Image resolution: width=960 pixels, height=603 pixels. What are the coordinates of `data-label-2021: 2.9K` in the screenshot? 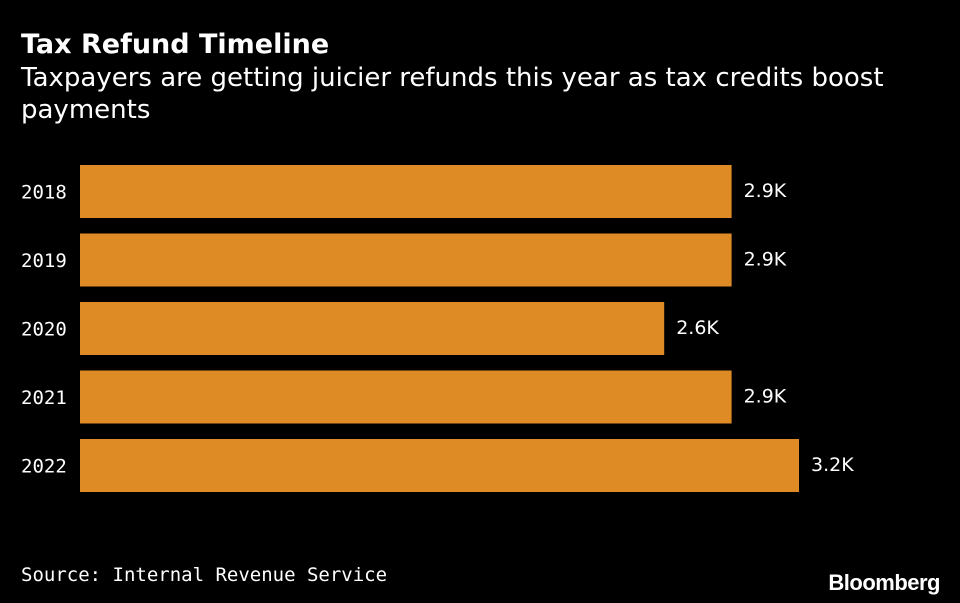 It's located at (765, 397).